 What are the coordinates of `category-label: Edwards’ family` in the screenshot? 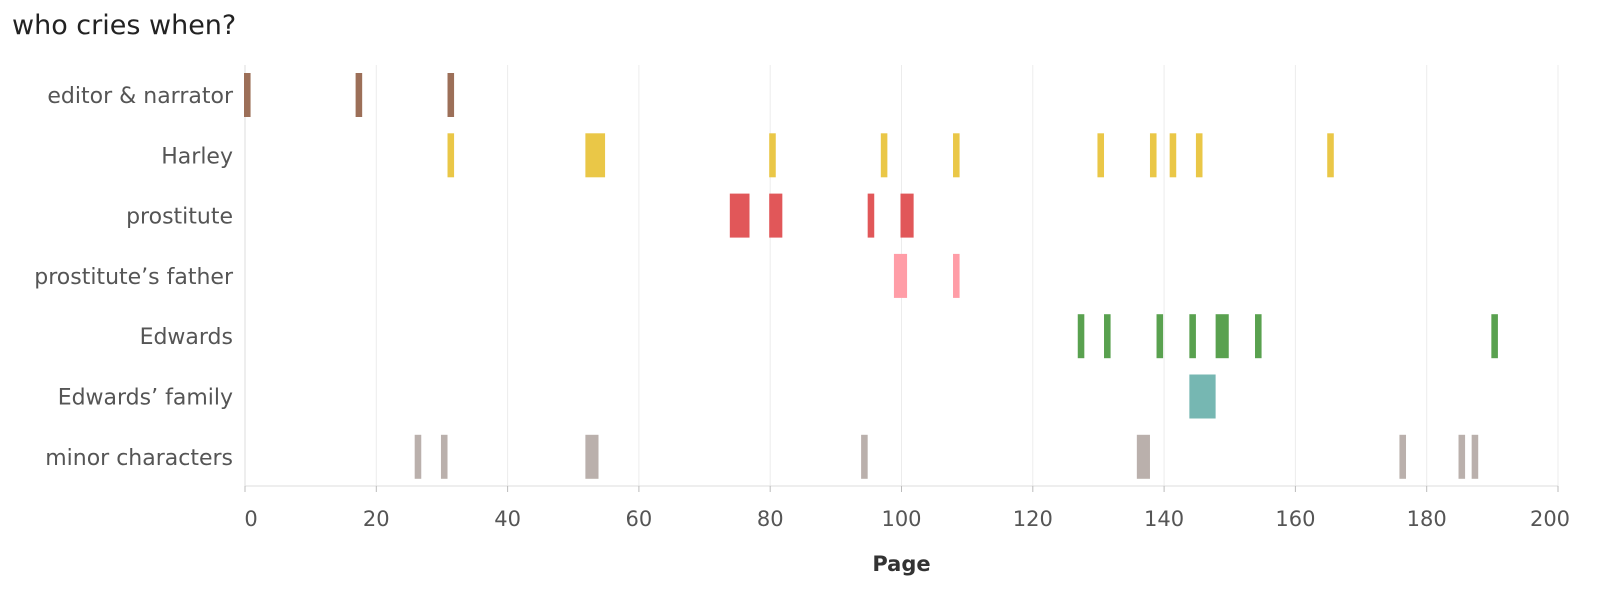 It's located at (145, 398).